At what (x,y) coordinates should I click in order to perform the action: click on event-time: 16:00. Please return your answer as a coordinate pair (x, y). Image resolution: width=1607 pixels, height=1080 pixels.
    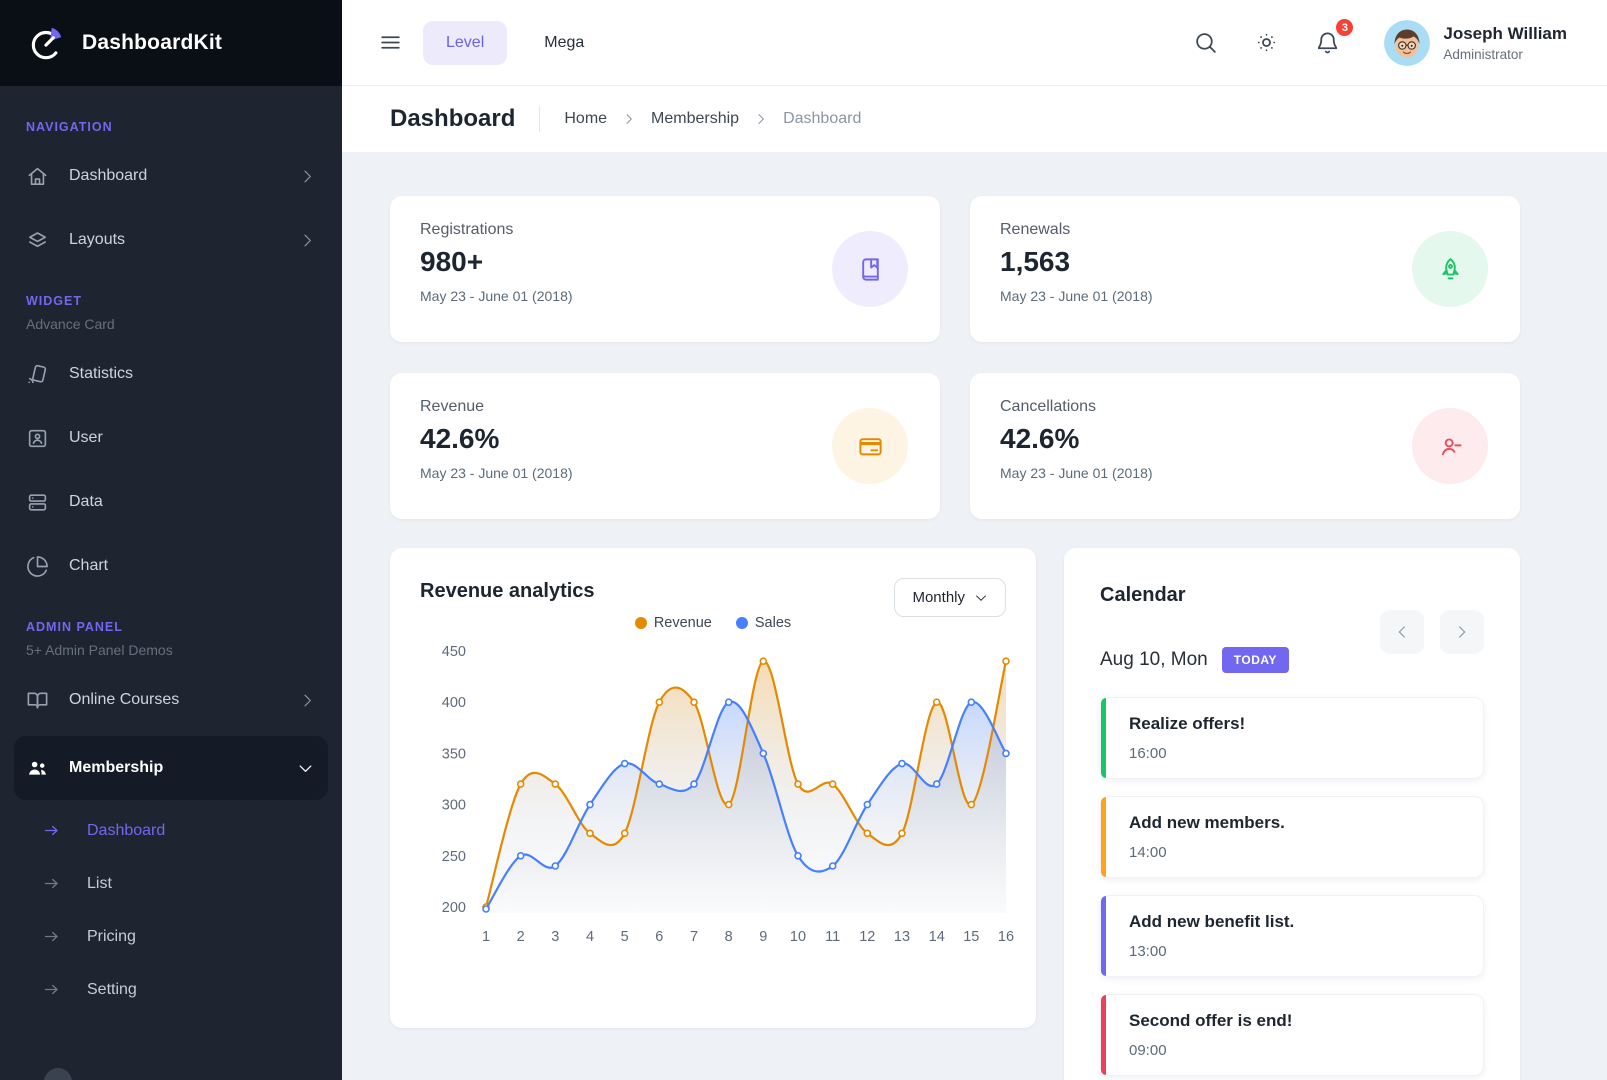
    Looking at the image, I should click on (1148, 753).